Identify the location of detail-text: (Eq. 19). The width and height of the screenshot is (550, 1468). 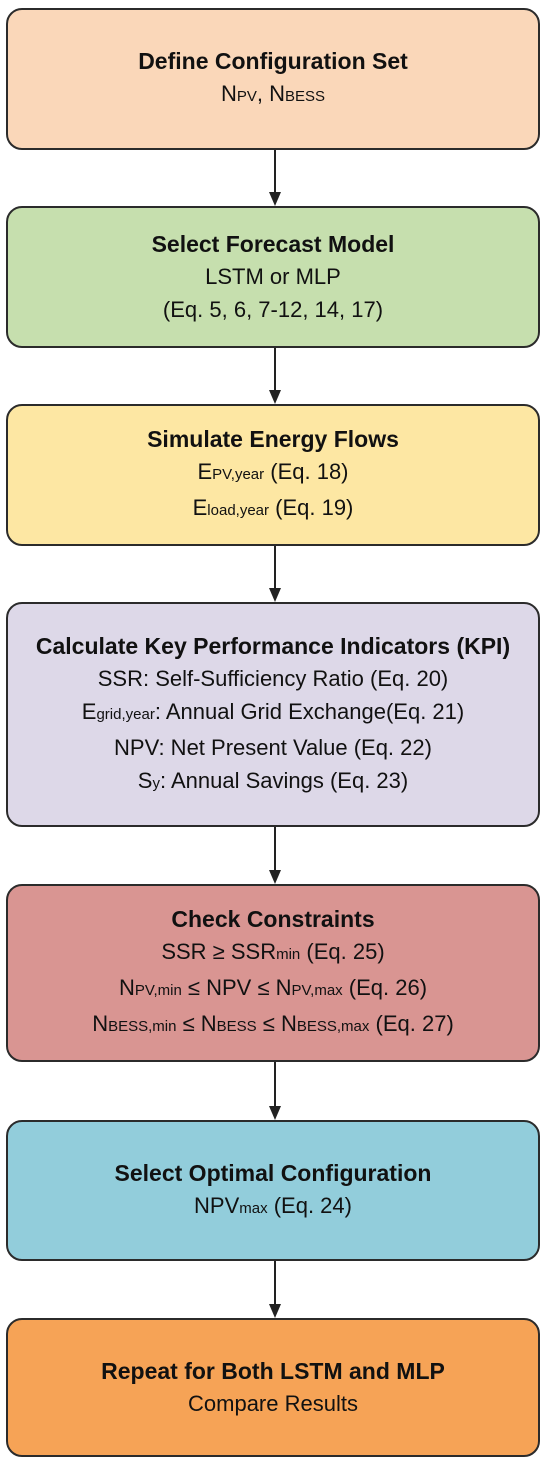
(311, 507).